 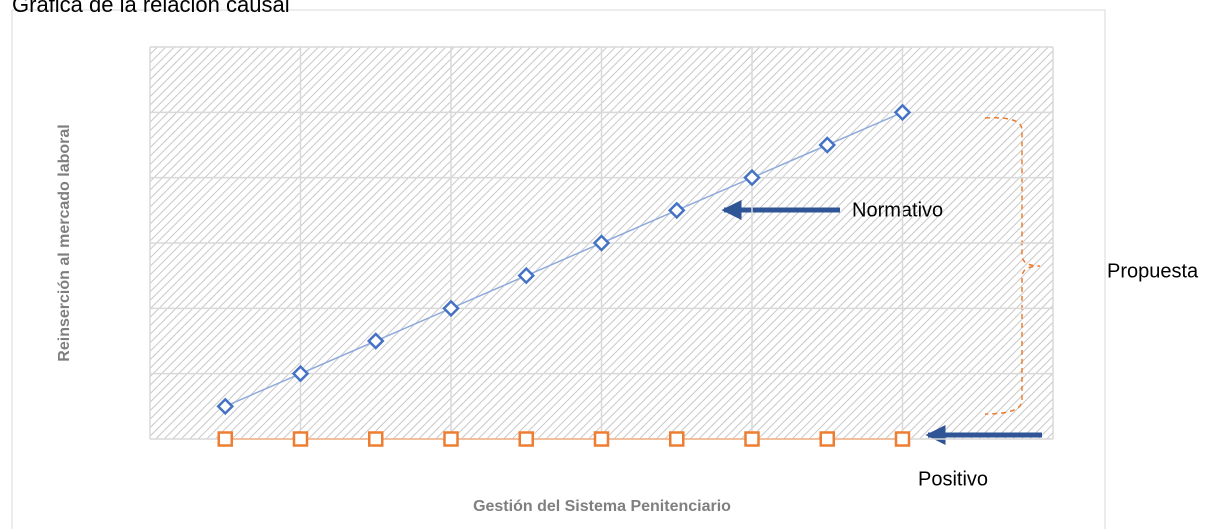 I want to click on annotation: Propuesta, so click(x=1153, y=271).